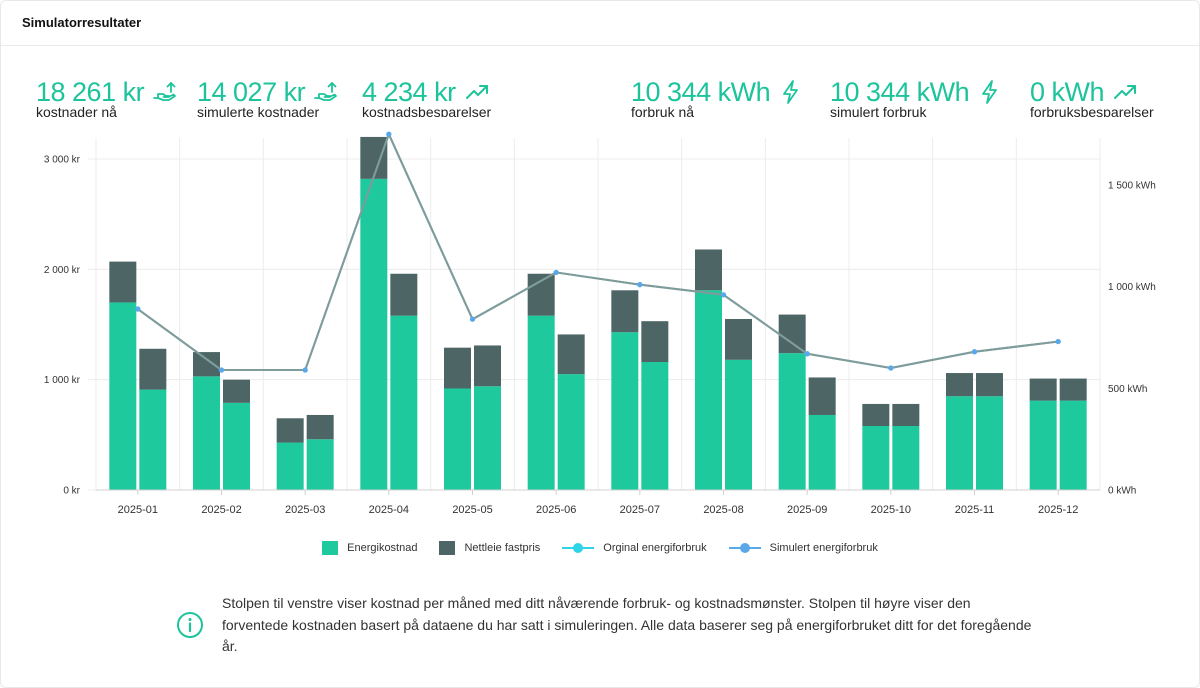 The image size is (1200, 688). What do you see at coordinates (138, 510) in the screenshot?
I see `x-tick-label: 2025-01` at bounding box center [138, 510].